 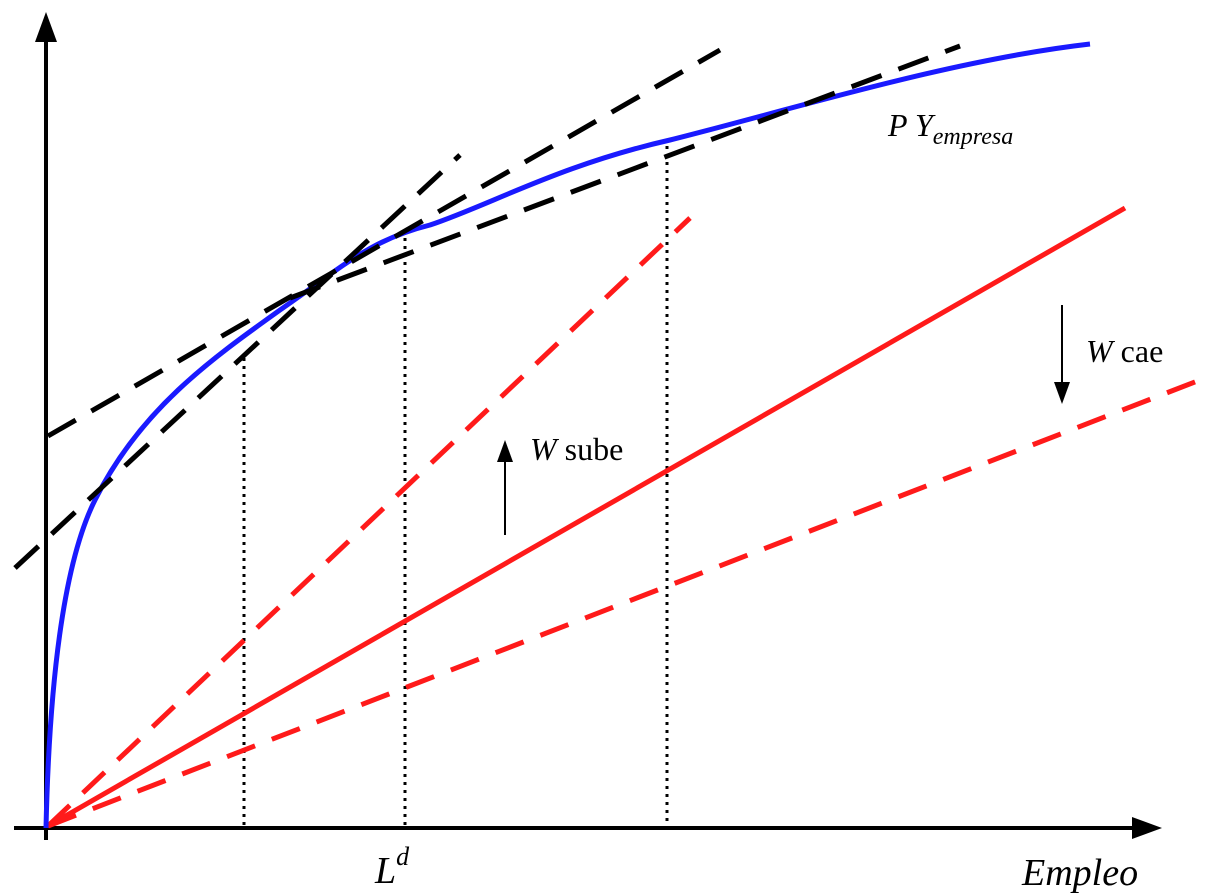 What do you see at coordinates (911, 125) in the screenshot?
I see `curve-label-main: P Y` at bounding box center [911, 125].